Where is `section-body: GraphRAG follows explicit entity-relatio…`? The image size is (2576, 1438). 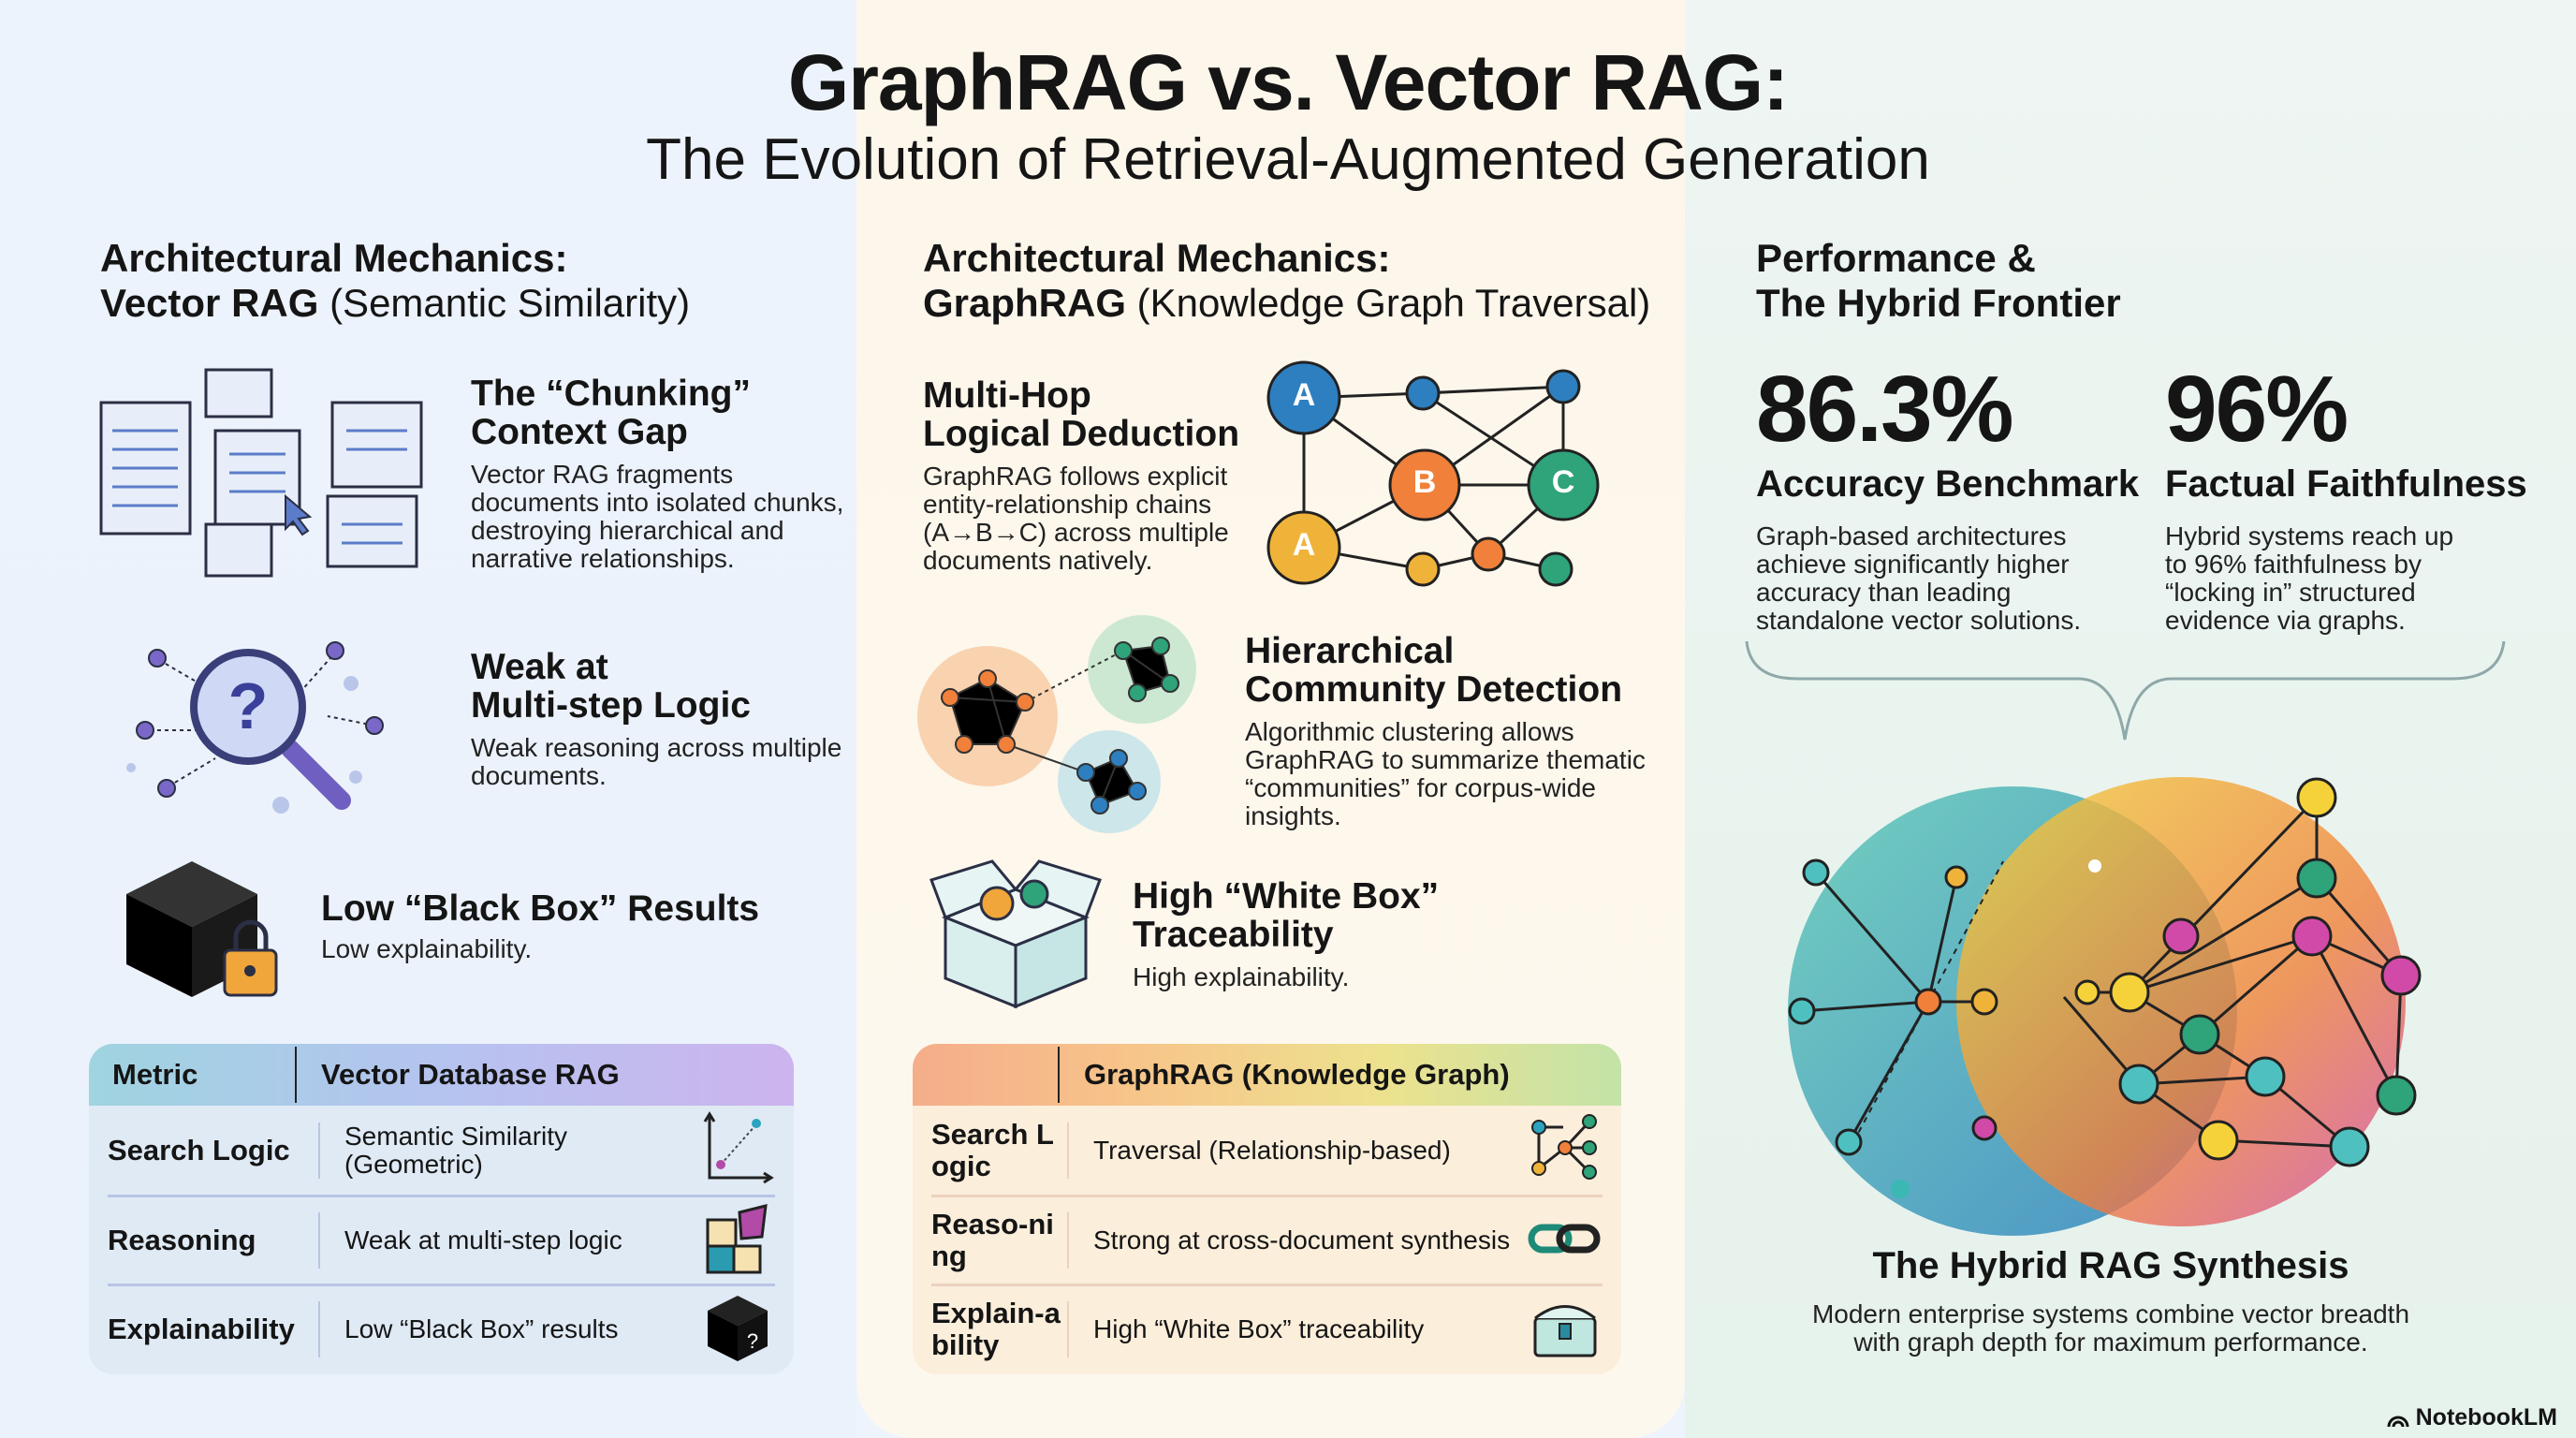
section-body: GraphRAG follows explicit entity-relatio… is located at coordinates (1076, 518).